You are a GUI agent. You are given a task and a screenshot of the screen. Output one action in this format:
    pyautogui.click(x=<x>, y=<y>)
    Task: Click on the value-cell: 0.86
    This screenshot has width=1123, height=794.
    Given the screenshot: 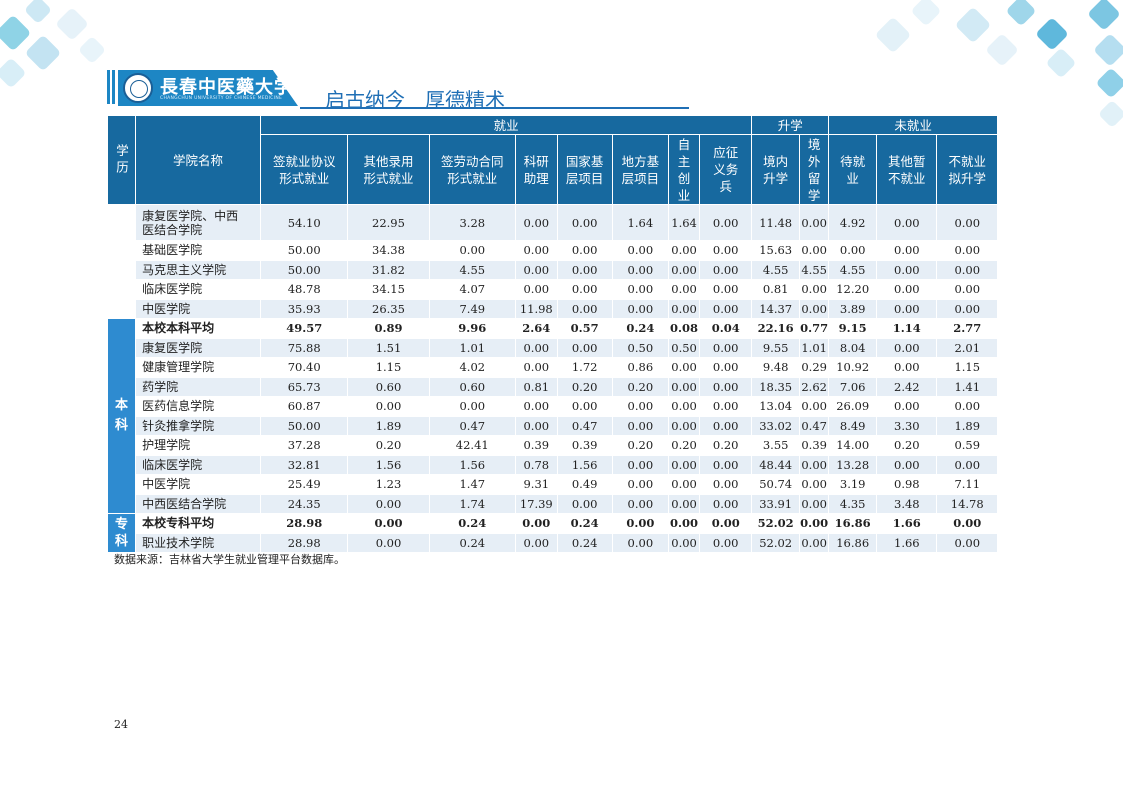 What is the action you would take?
    pyautogui.click(x=640, y=367)
    